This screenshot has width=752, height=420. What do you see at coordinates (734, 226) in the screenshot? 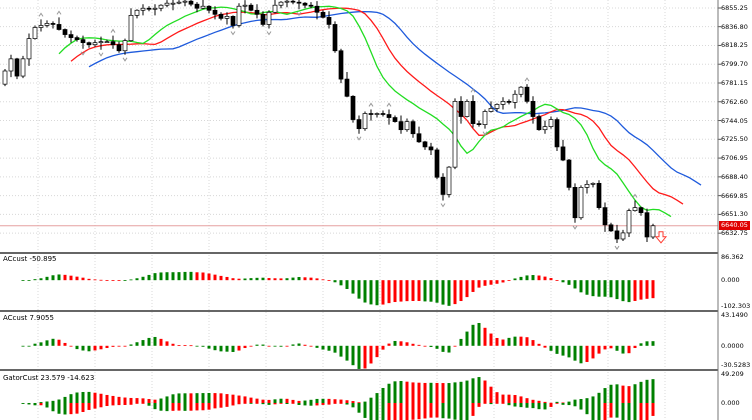
I see `current-price-label: 6640.05` at bounding box center [734, 226].